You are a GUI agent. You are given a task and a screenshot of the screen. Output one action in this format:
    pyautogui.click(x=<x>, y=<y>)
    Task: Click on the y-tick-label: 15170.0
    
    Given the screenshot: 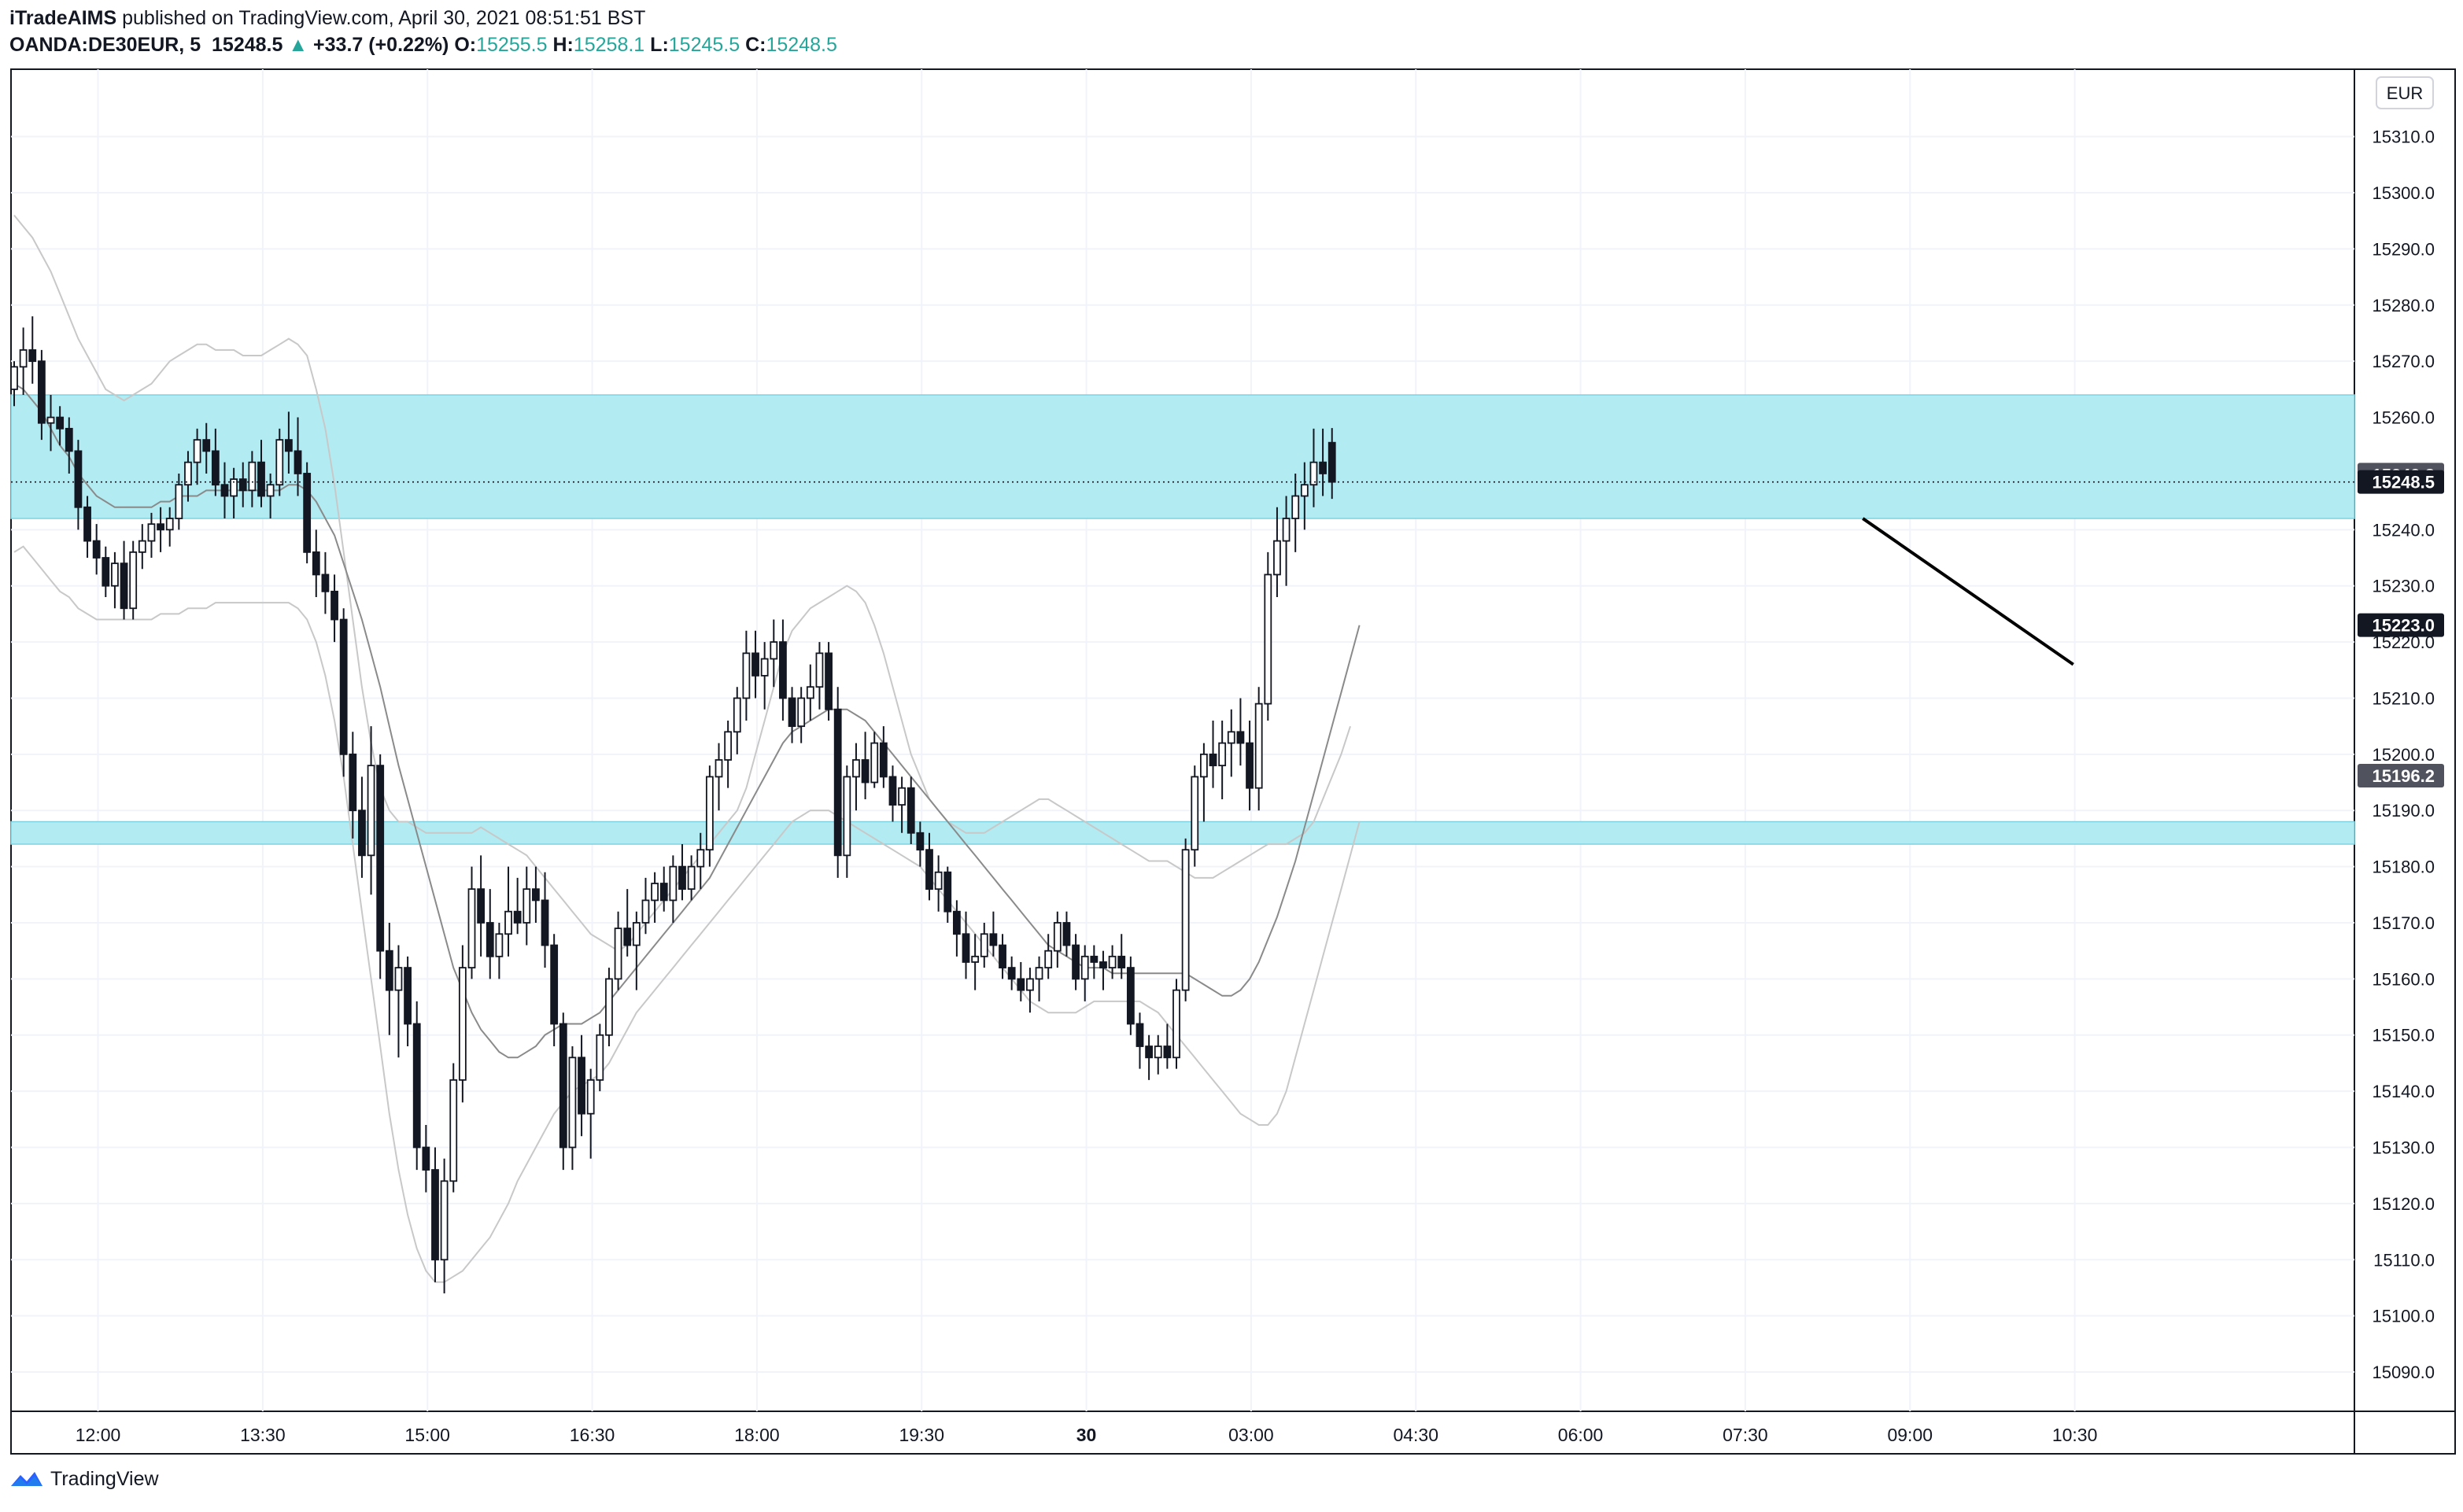 What is the action you would take?
    pyautogui.click(x=2403, y=923)
    